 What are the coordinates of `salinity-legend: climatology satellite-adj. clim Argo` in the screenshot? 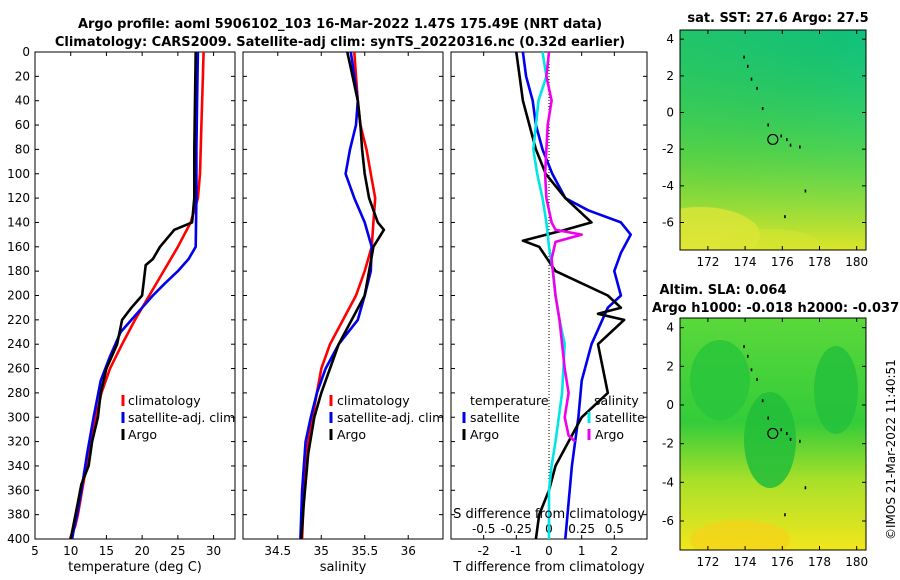 It's located at (386, 417).